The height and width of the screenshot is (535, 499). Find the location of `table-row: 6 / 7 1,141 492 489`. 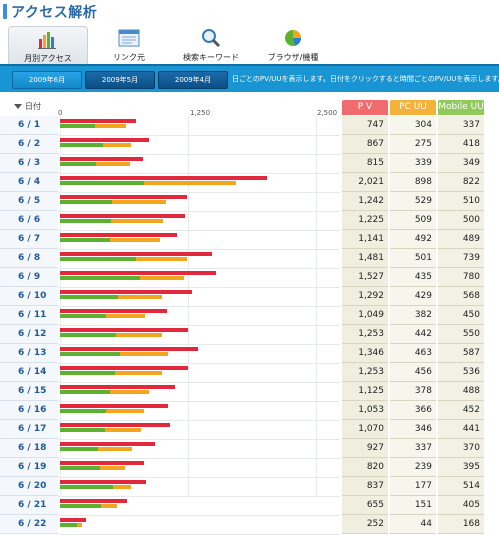

table-row: 6 / 7 1,141 492 489 is located at coordinates (249, 240).